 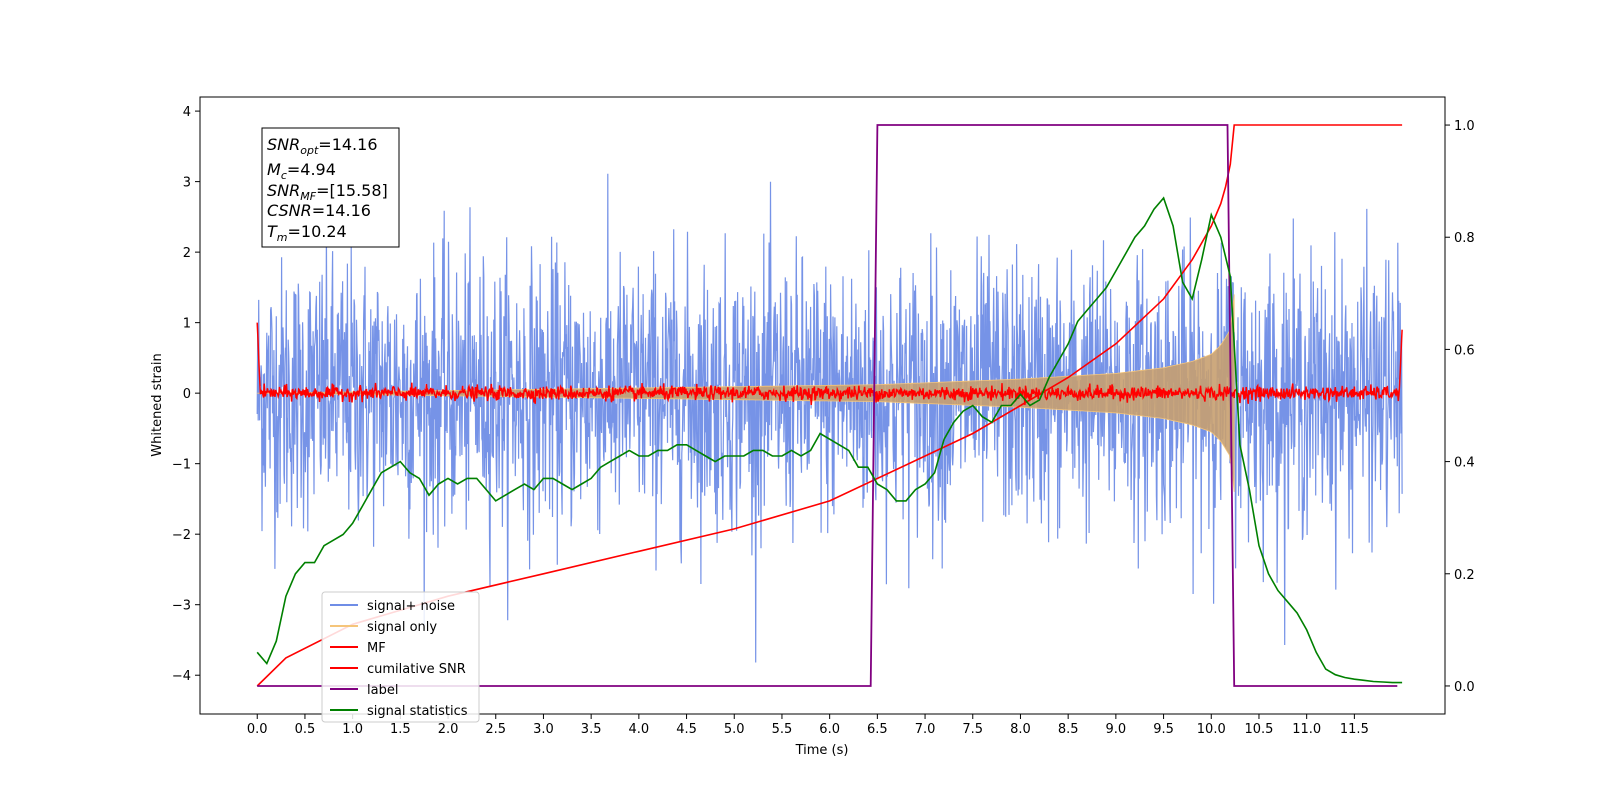 What do you see at coordinates (157, 404) in the screenshot?
I see `y-axis-label: Whitened strain` at bounding box center [157, 404].